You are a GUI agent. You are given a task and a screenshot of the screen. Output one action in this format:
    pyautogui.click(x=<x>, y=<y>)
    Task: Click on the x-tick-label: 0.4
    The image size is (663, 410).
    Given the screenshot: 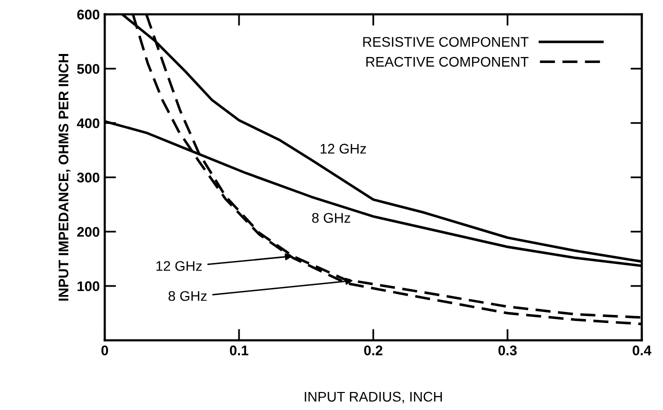 What is the action you would take?
    pyautogui.click(x=642, y=351)
    